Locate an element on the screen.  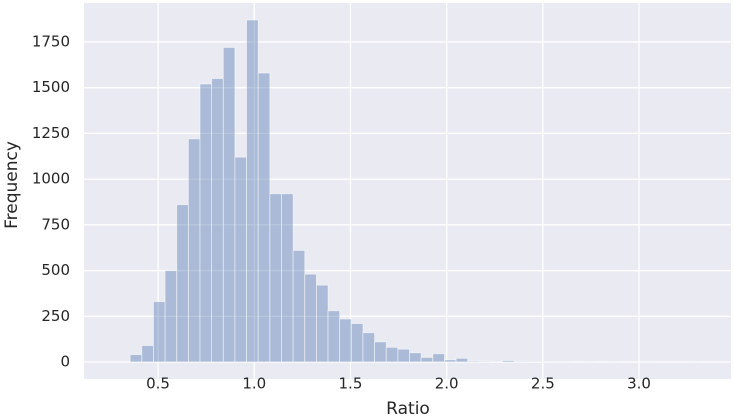
x-tick-label: 3.0 is located at coordinates (639, 384).